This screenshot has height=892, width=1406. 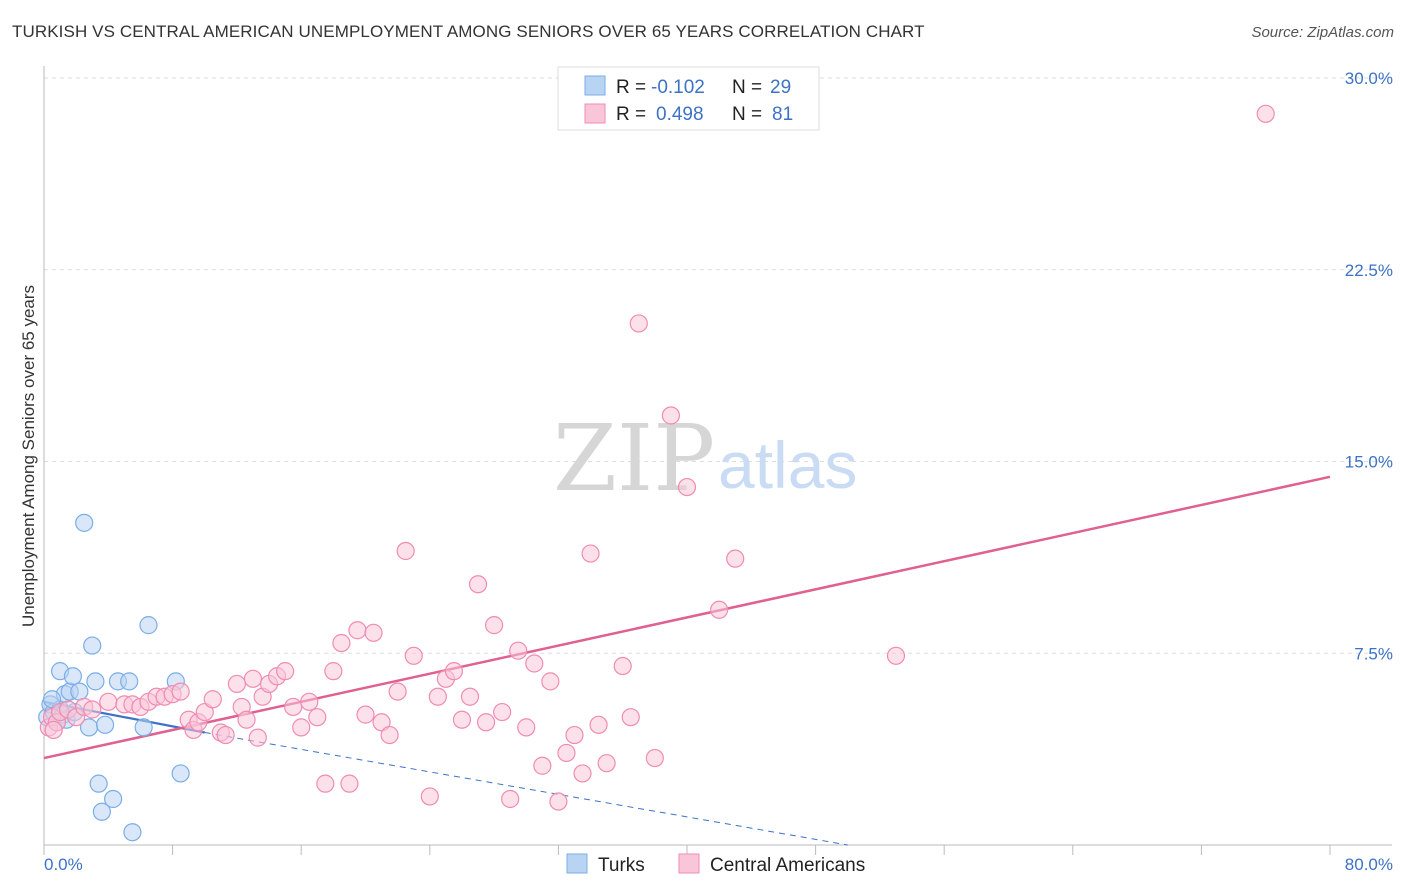 I want to click on y-tick-label-1: 15.0%, so click(x=1369, y=462).